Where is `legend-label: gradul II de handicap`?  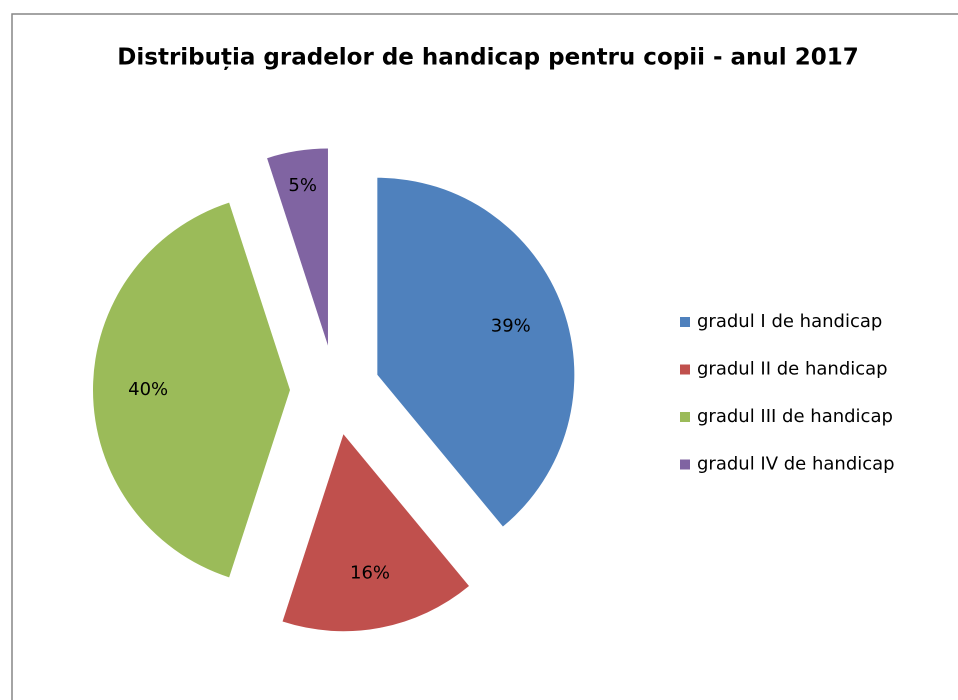 legend-label: gradul II de handicap is located at coordinates (792, 369).